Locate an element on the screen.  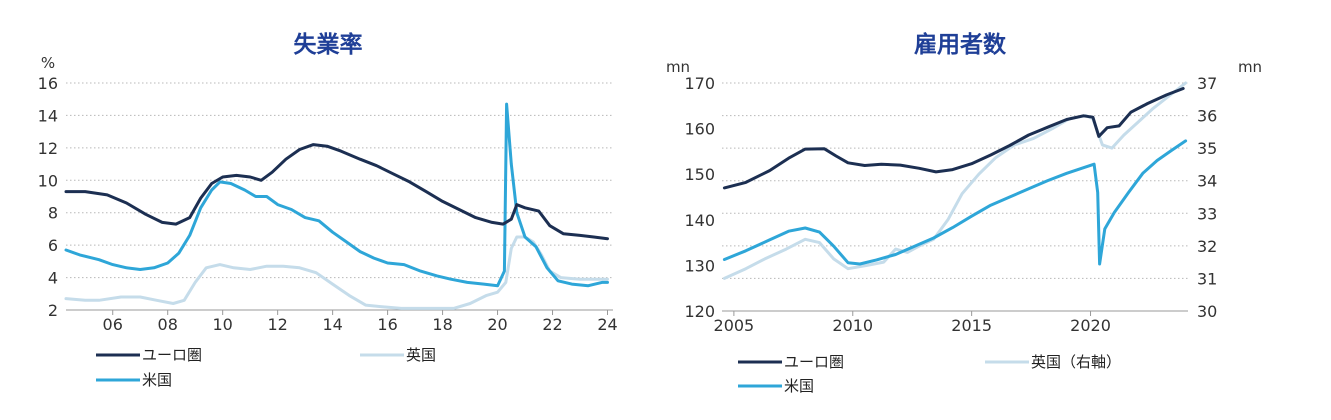
y-tick-label: 120 is located at coordinates (699, 311).